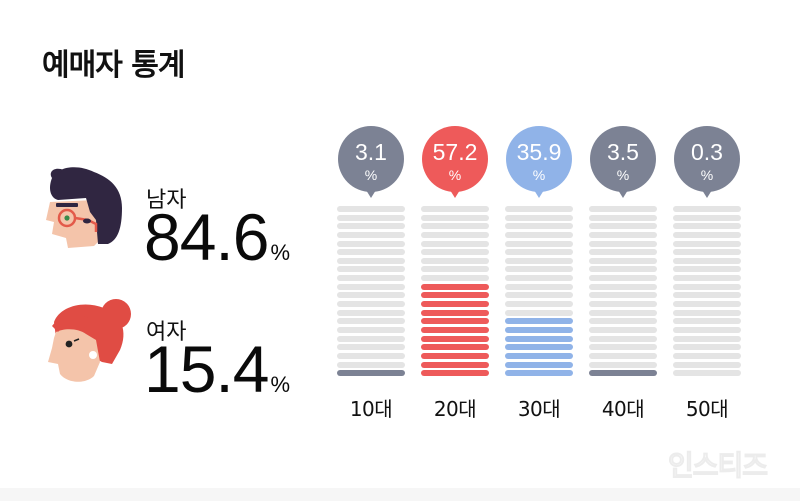  I want to click on value-bubble: 35.9 %, so click(539, 162).